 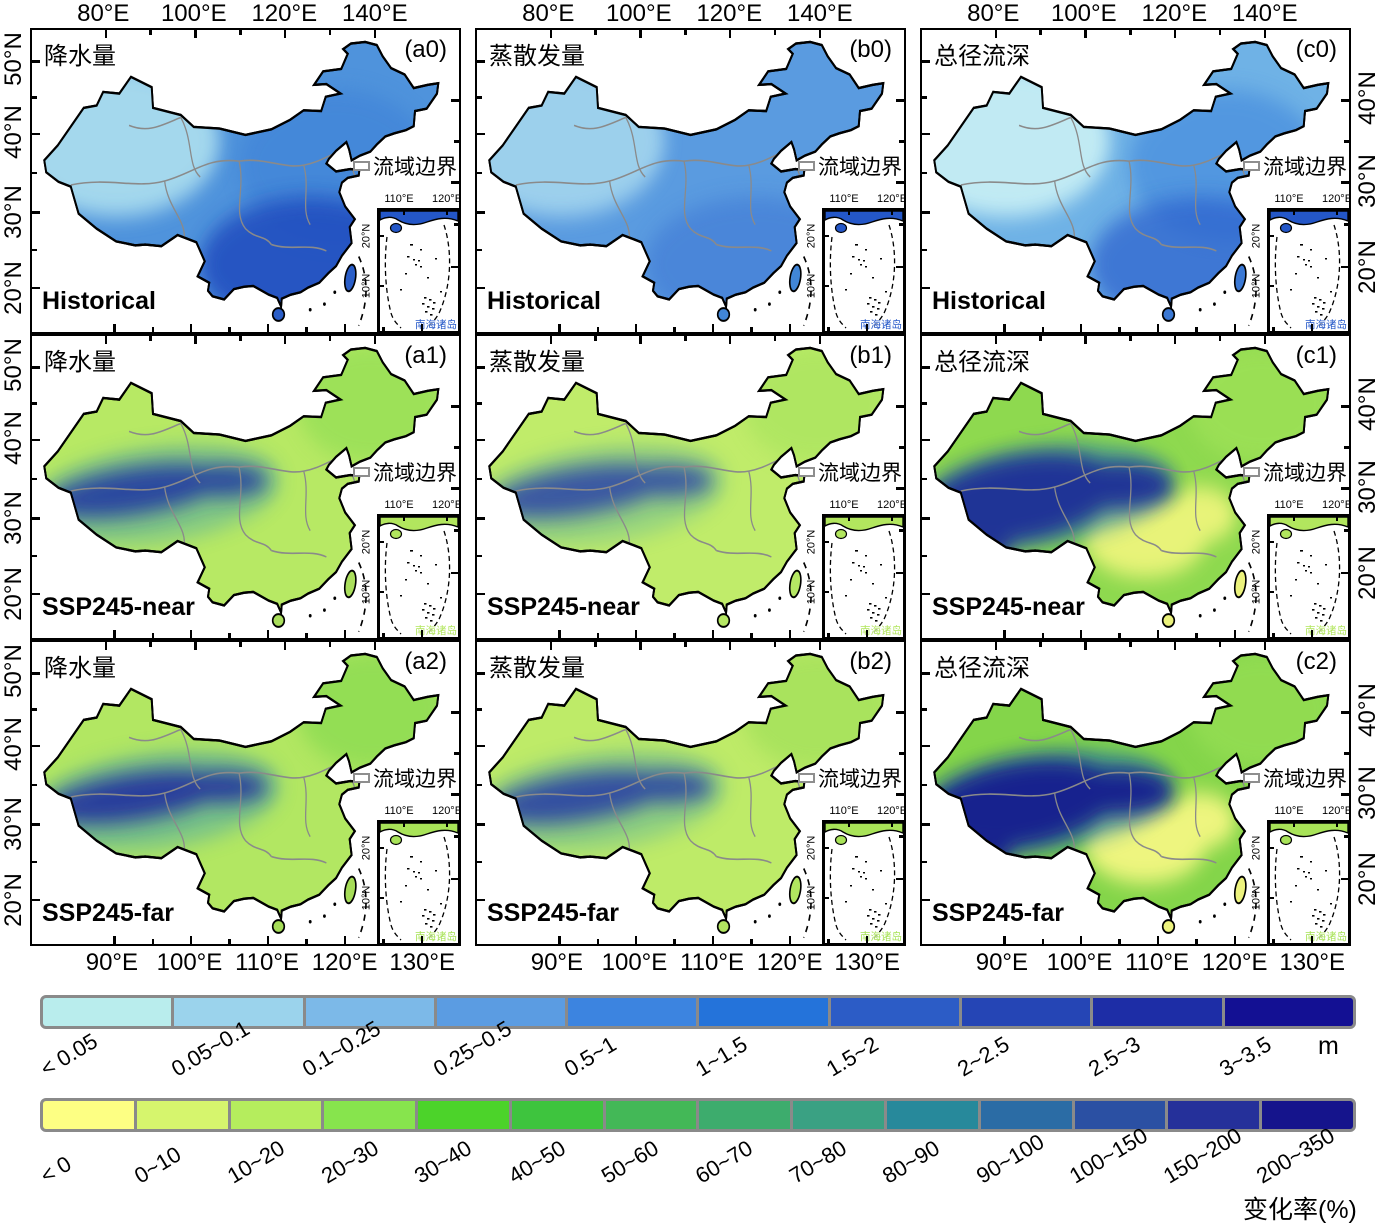 What do you see at coordinates (393, 282) in the screenshot?
I see `inset-dash-line-left` at bounding box center [393, 282].